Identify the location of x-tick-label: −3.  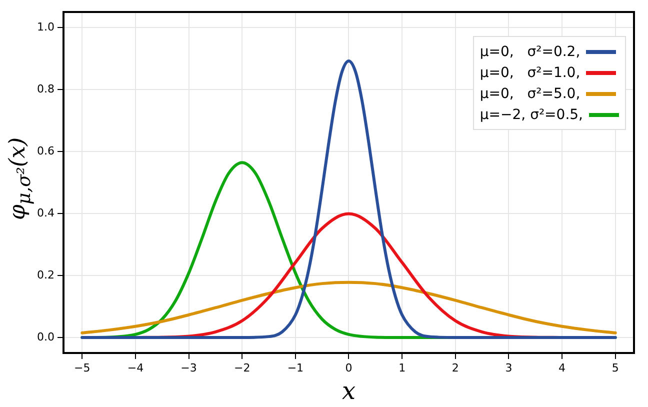
(188, 367).